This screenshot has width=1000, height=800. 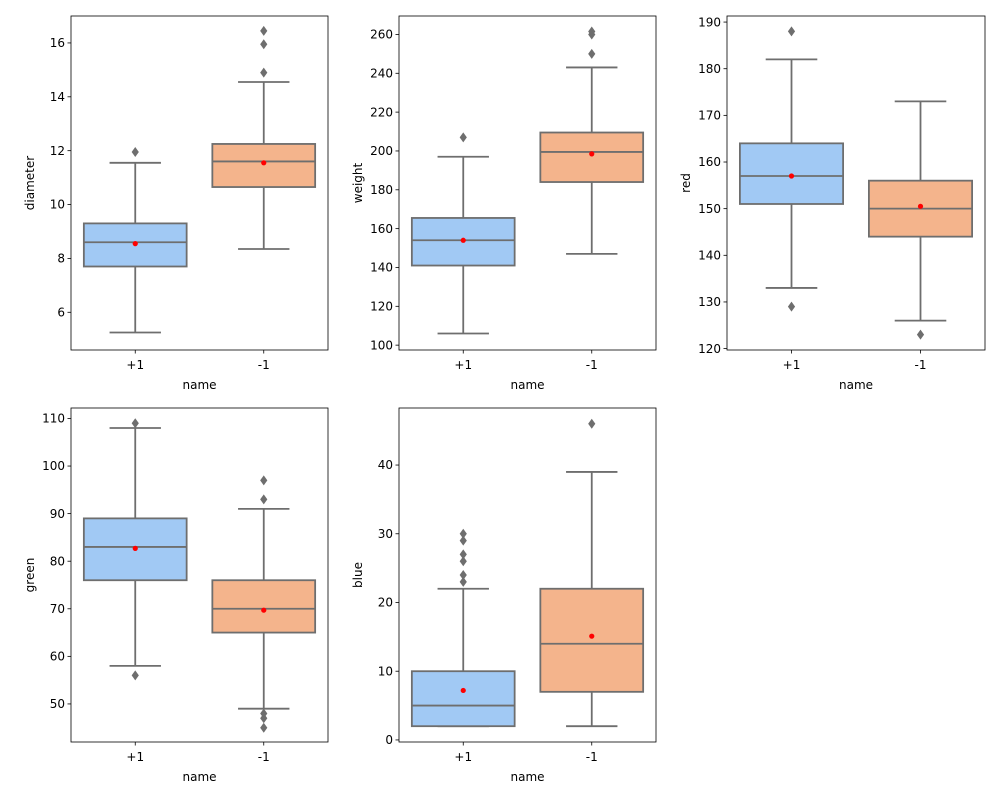 What do you see at coordinates (30, 183) in the screenshot?
I see `y-axis-label: diameter` at bounding box center [30, 183].